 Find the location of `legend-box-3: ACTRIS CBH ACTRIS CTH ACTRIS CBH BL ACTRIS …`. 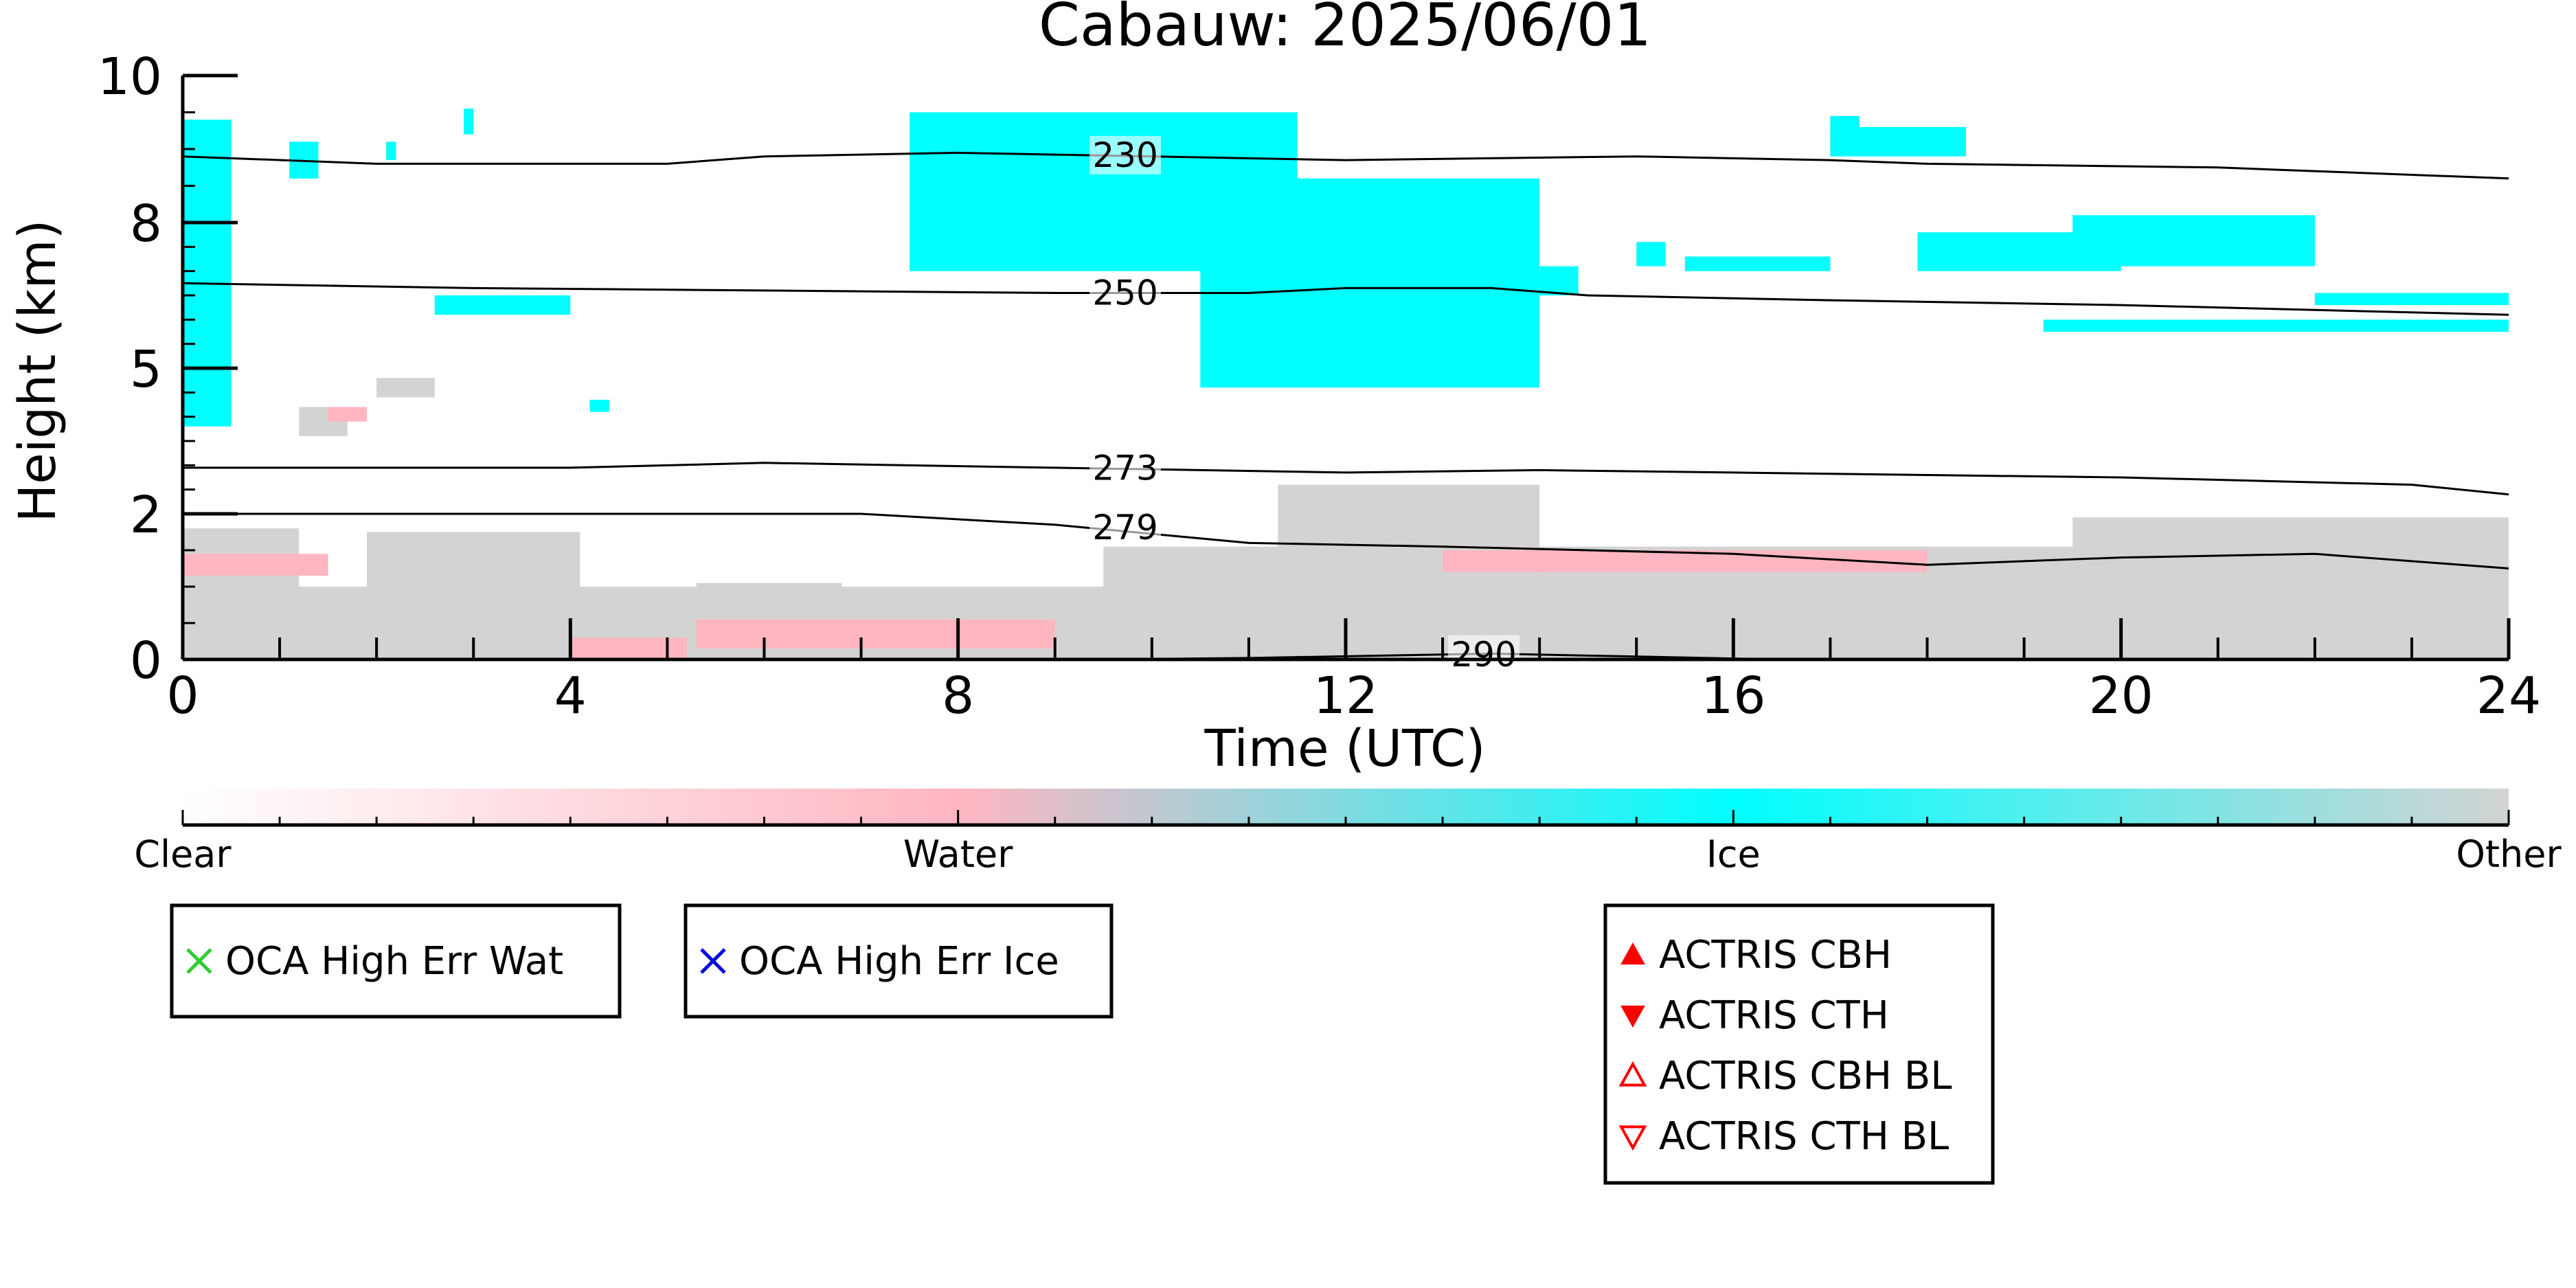

legend-box-3: ACTRIS CBH ACTRIS CTH ACTRIS CBH BL ACTRIS … is located at coordinates (1799, 1044).